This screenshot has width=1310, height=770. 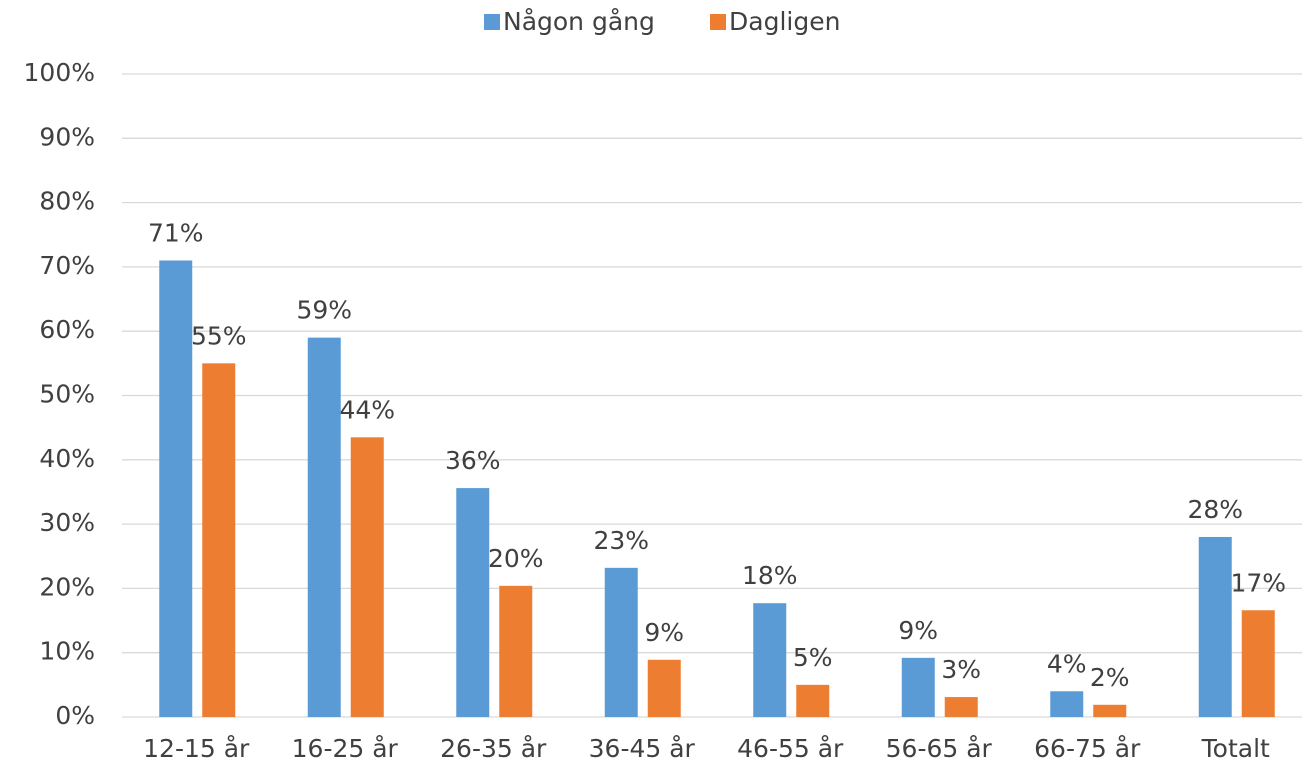 What do you see at coordinates (1215, 509) in the screenshot?
I see `data-label: 28%` at bounding box center [1215, 509].